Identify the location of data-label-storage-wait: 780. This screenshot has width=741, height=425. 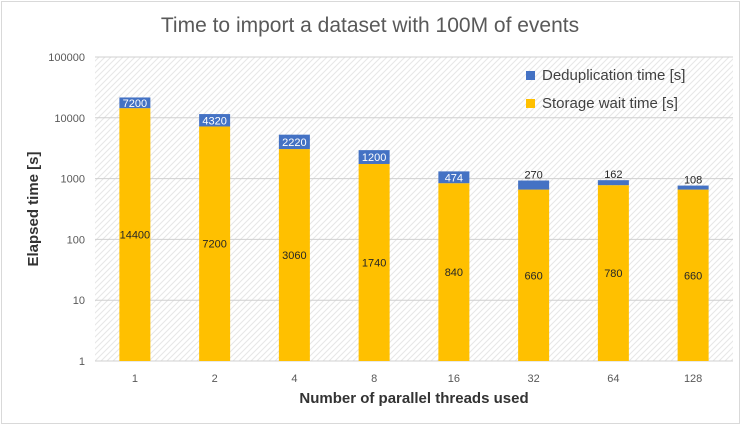
(613, 274).